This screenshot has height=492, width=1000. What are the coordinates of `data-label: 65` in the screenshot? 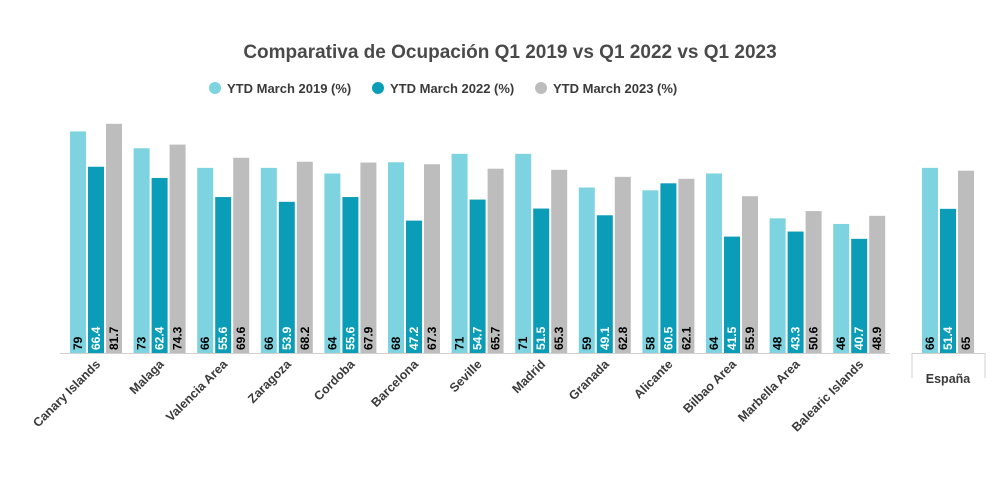 It's located at (966, 343).